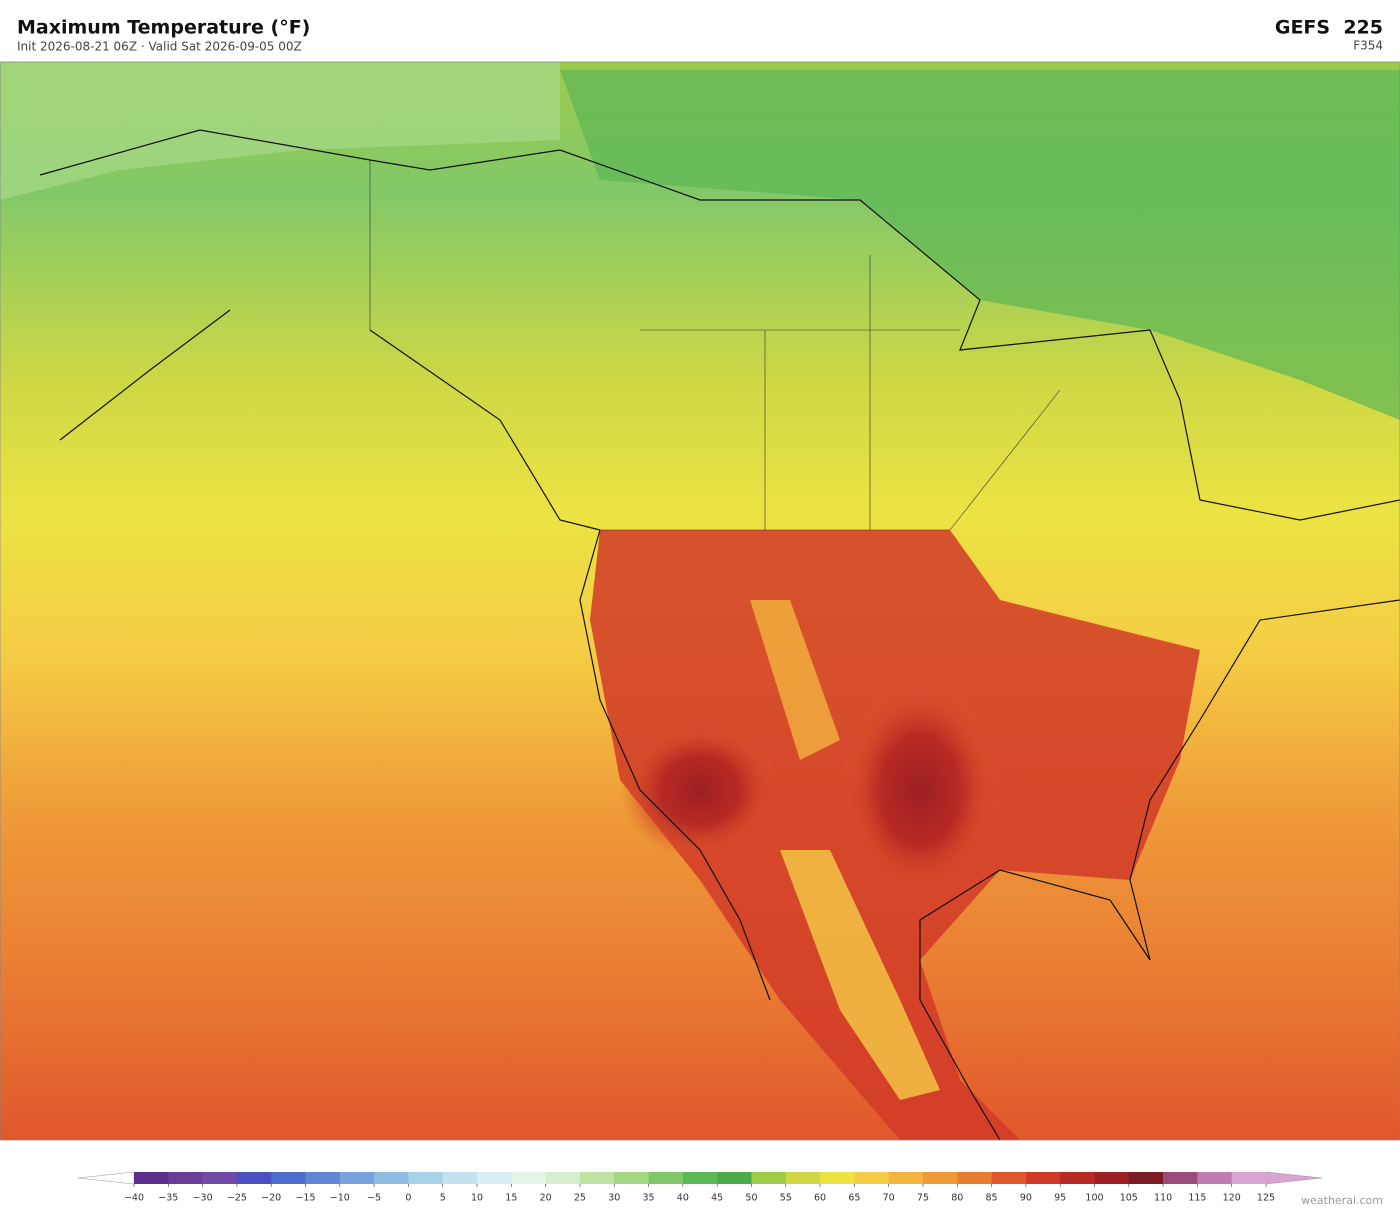 The width and height of the screenshot is (1400, 1219). Describe the element at coordinates (795, 680) in the screenshot. I see `rockies` at that location.